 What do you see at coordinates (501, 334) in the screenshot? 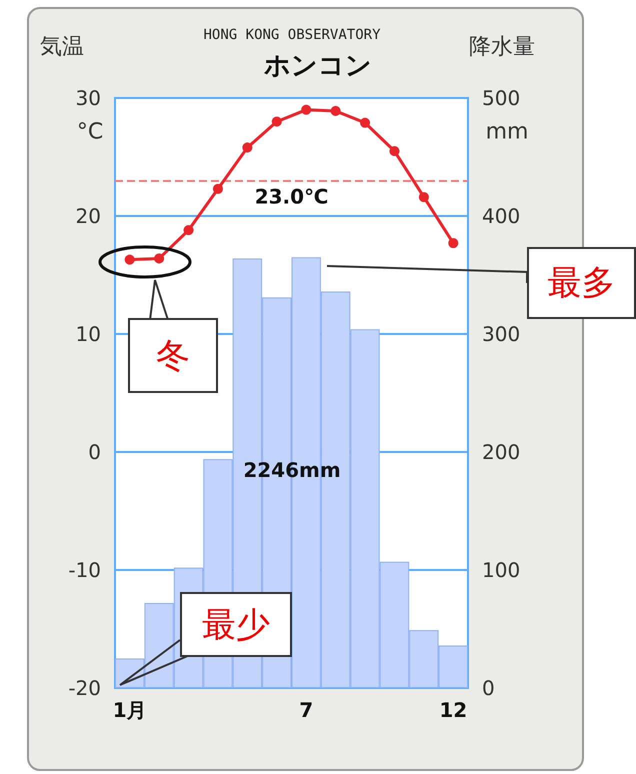
I see `y2-tick-label: 300` at bounding box center [501, 334].